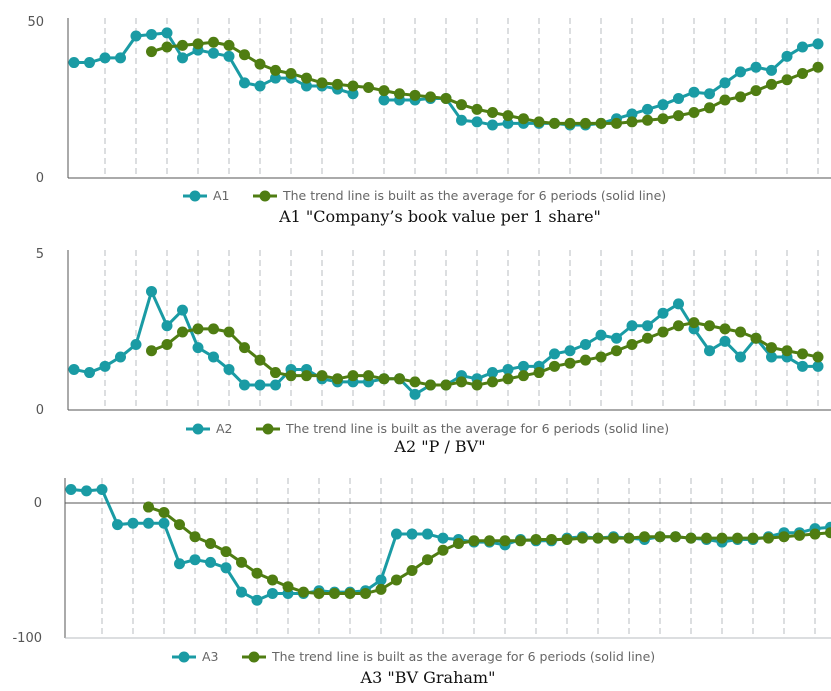  Describe the element at coordinates (428, 677) in the screenshot. I see `chart-title: A3 "BV Graham"` at that location.